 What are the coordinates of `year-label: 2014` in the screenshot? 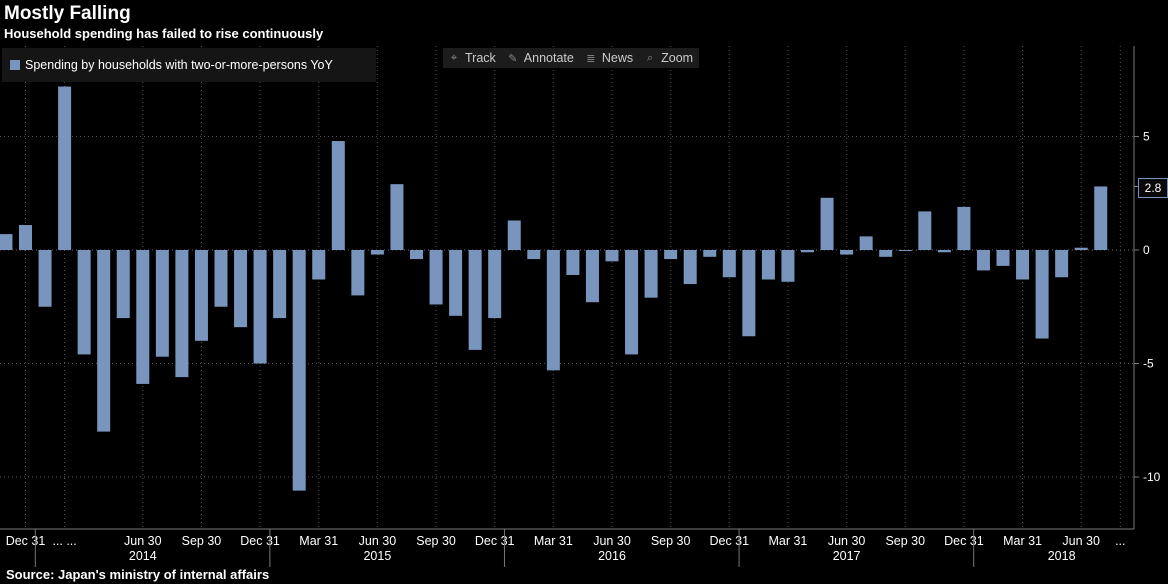 It's located at (143, 556).